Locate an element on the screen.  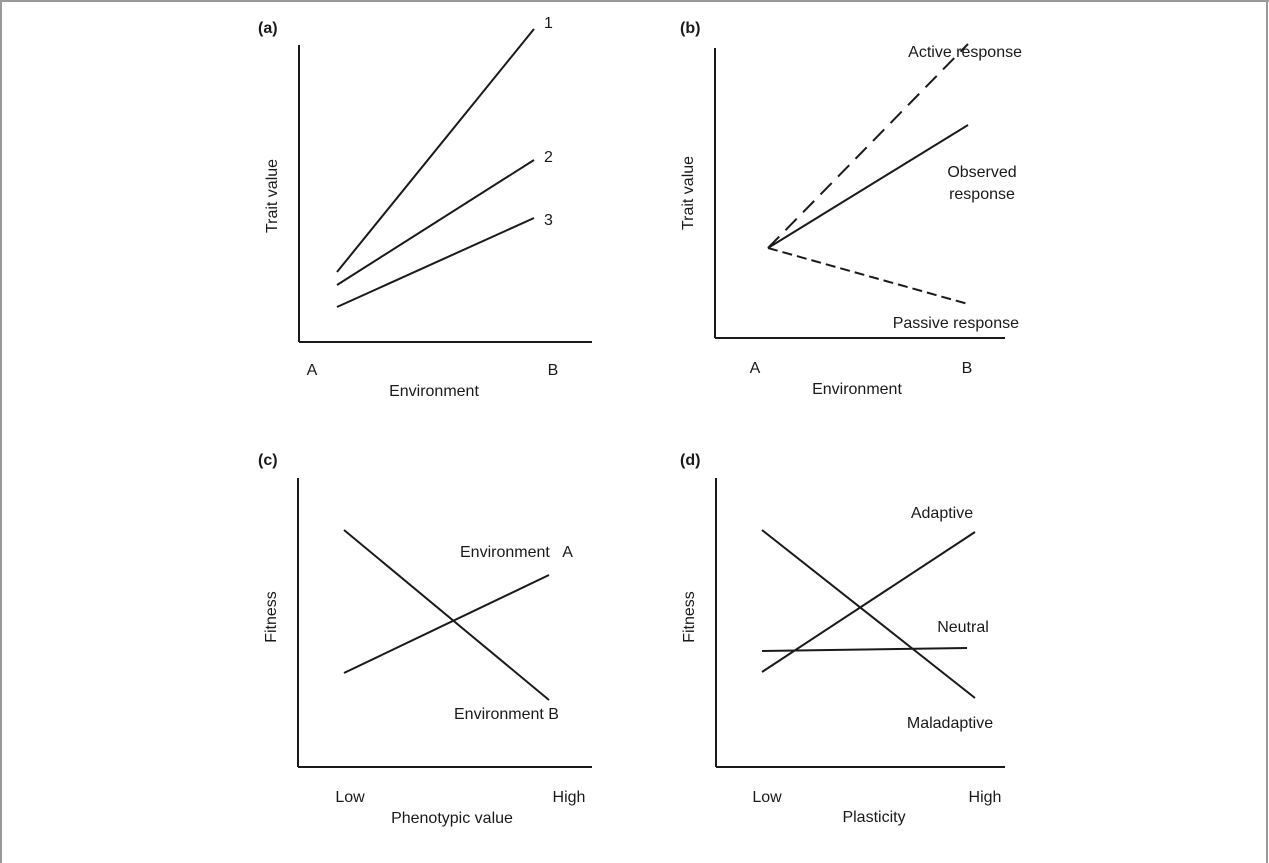
panel-d-adaptive-line is located at coordinates (868, 602).